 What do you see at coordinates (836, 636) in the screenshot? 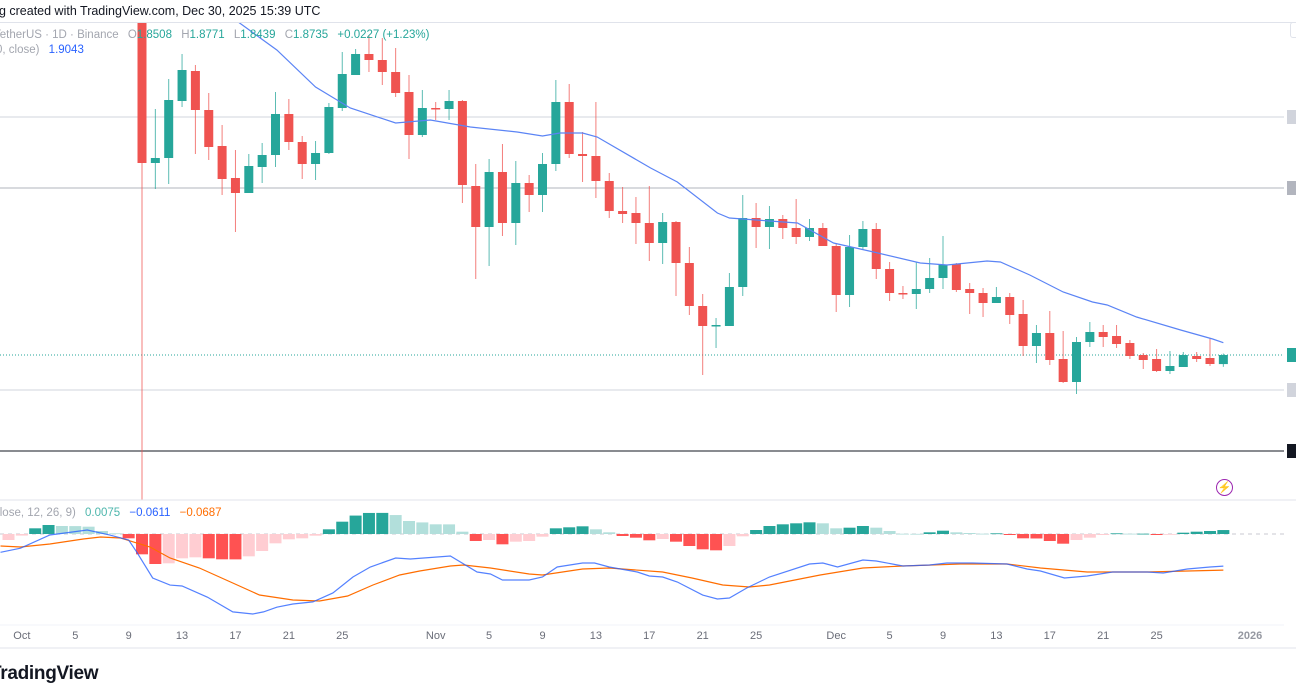
I see `time-axis-label: Dec` at bounding box center [836, 636].